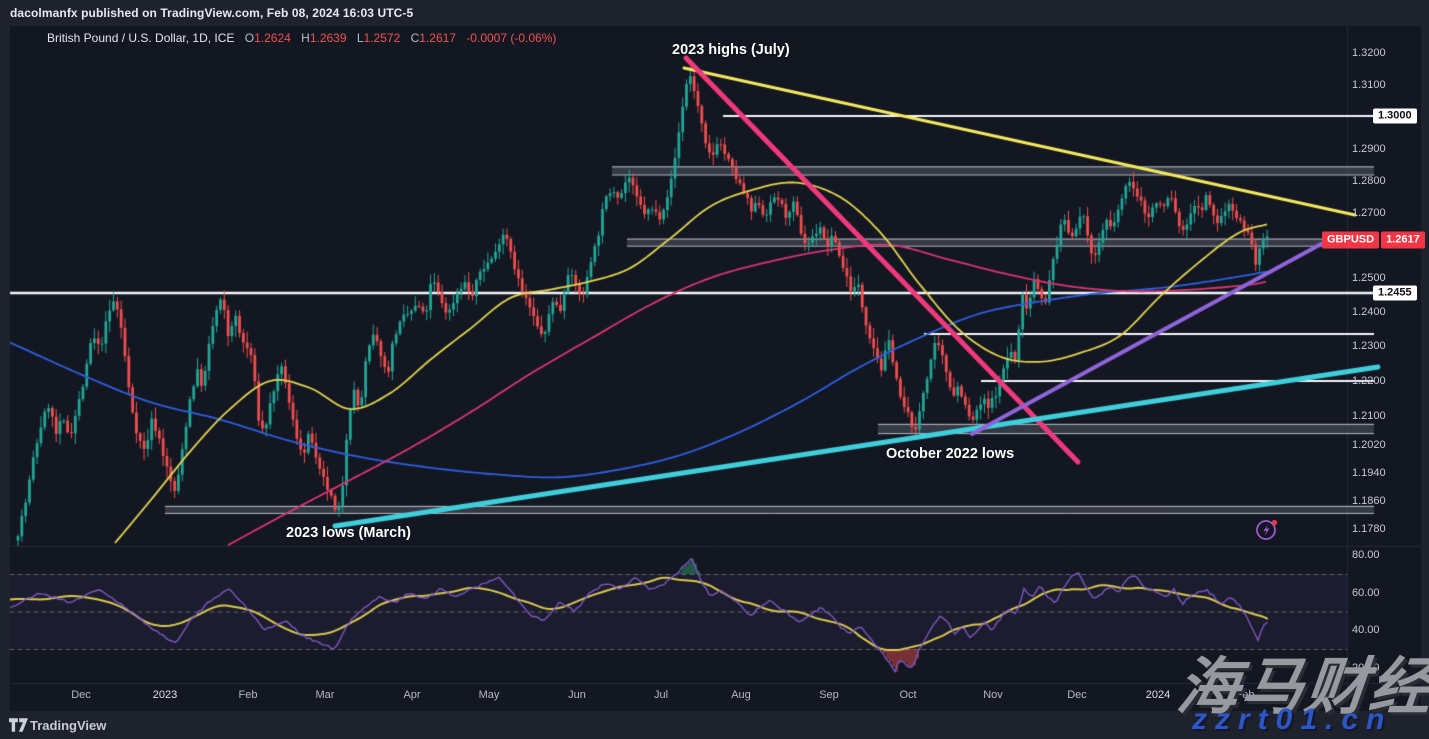 The image size is (1429, 739). I want to click on close-value: 1.2617, so click(437, 38).